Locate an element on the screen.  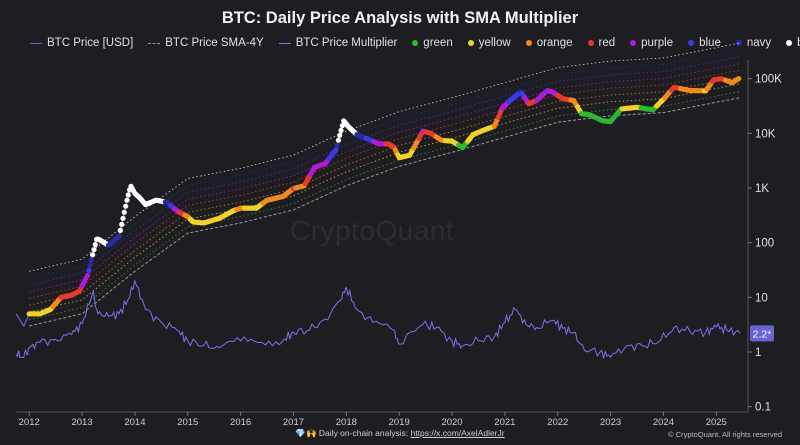
legend-item-green: green is located at coordinates (432, 43).